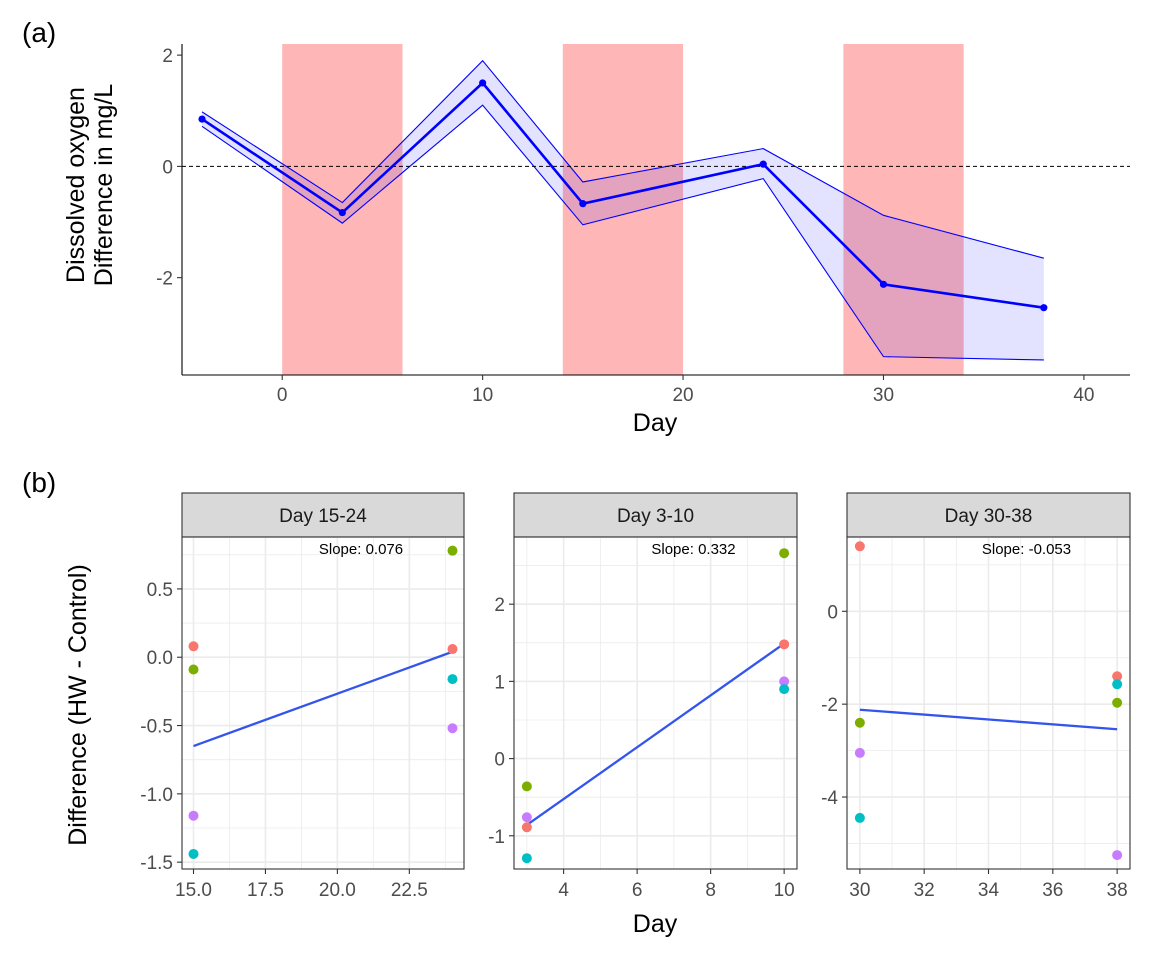 The width and height of the screenshot is (1152, 960). I want to click on panel-b-tag: (b), so click(39, 482).